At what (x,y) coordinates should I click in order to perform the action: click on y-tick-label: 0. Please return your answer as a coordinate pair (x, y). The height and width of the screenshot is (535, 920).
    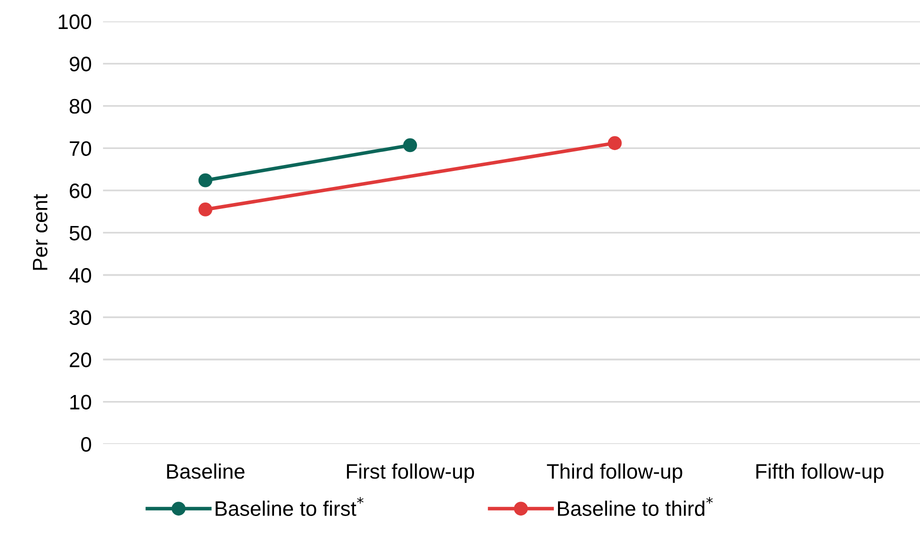
    Looking at the image, I should click on (86, 444).